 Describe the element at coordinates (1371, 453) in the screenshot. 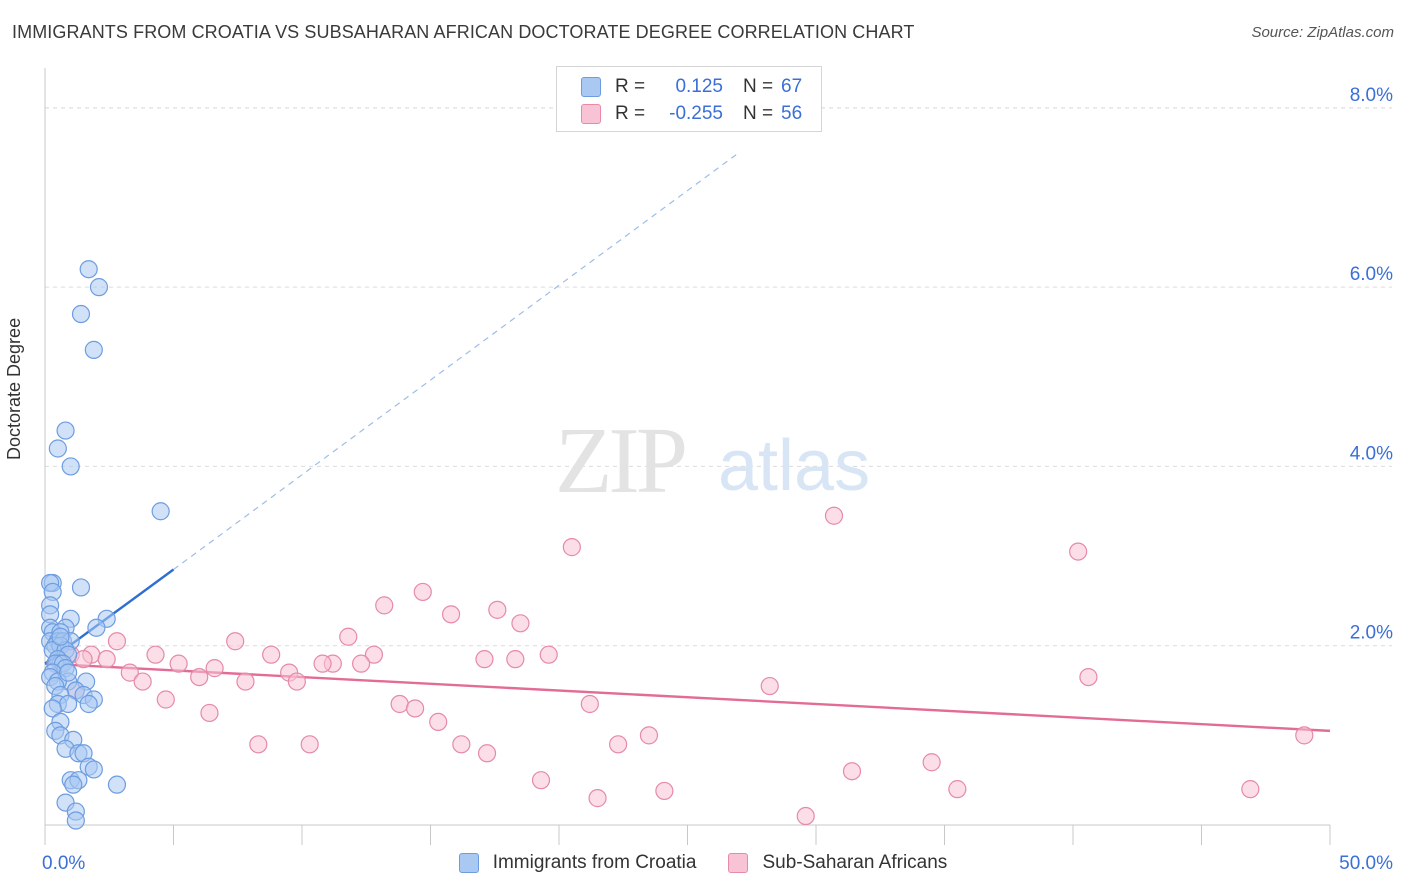

I see `y-tick-label: 4.0%` at that location.